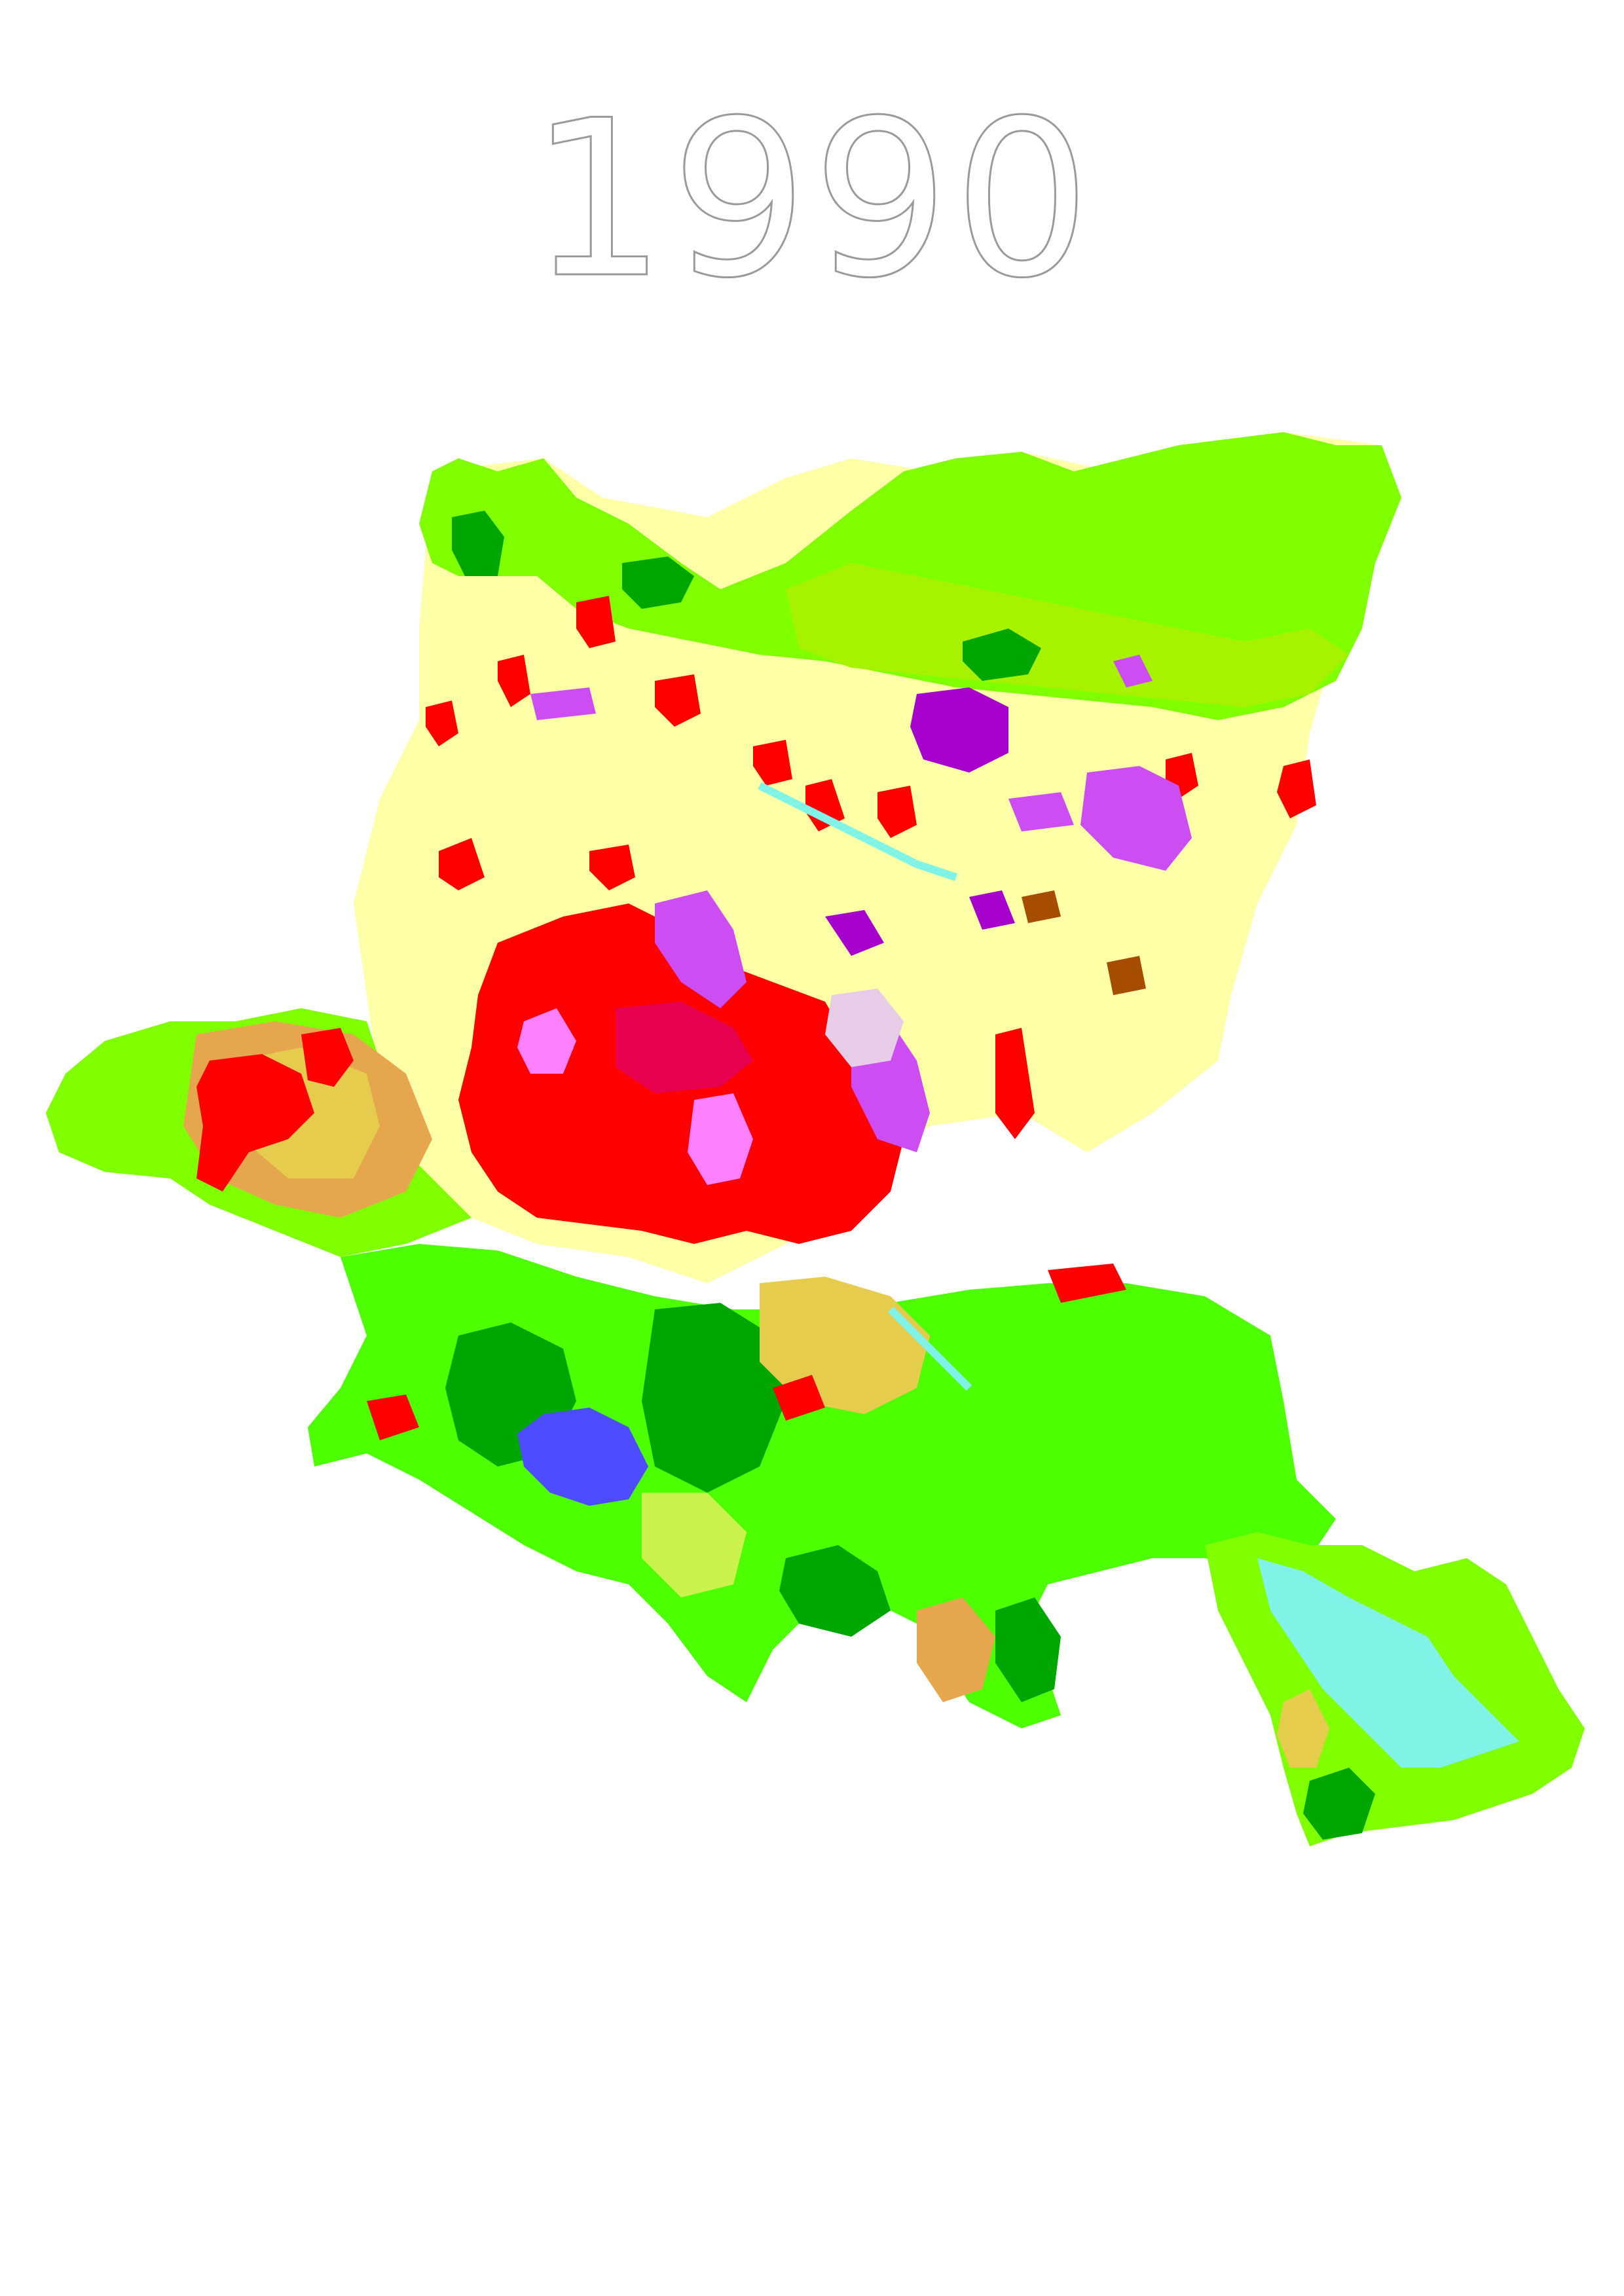 The width and height of the screenshot is (1624, 2296). What do you see at coordinates (1339, 1804) in the screenshot?
I see `region-southeast-conifer` at bounding box center [1339, 1804].